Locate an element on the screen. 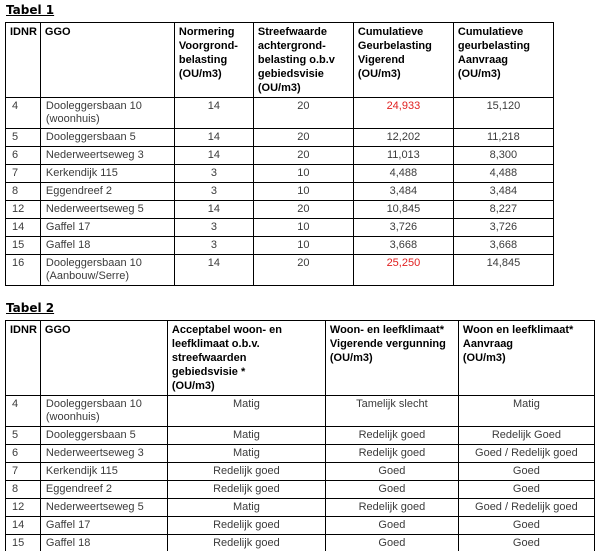 The height and width of the screenshot is (551, 602). table1-row-3: 7 Kerkendijk 115 3 10 4,488 4,488 is located at coordinates (279, 173).